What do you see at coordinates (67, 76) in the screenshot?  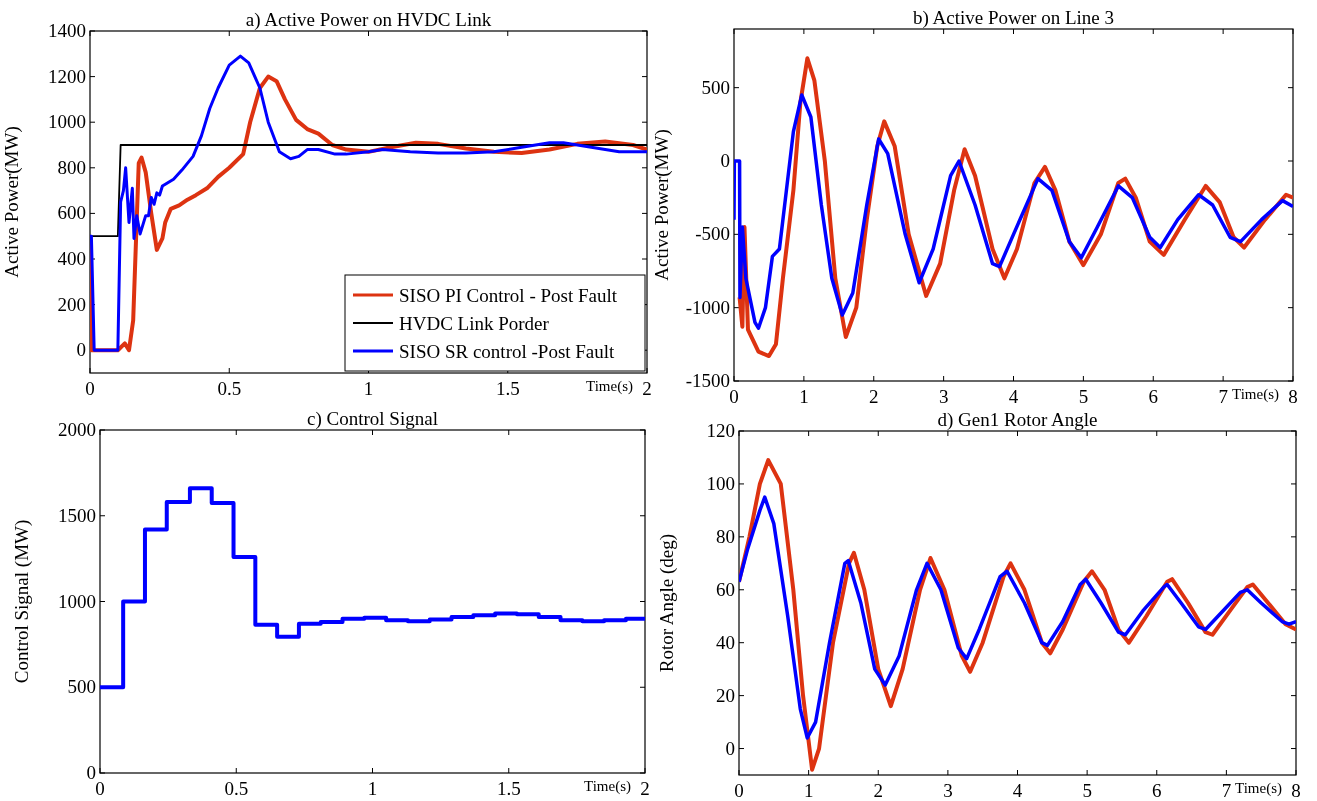 I see `y-tick-label: 1200` at bounding box center [67, 76].